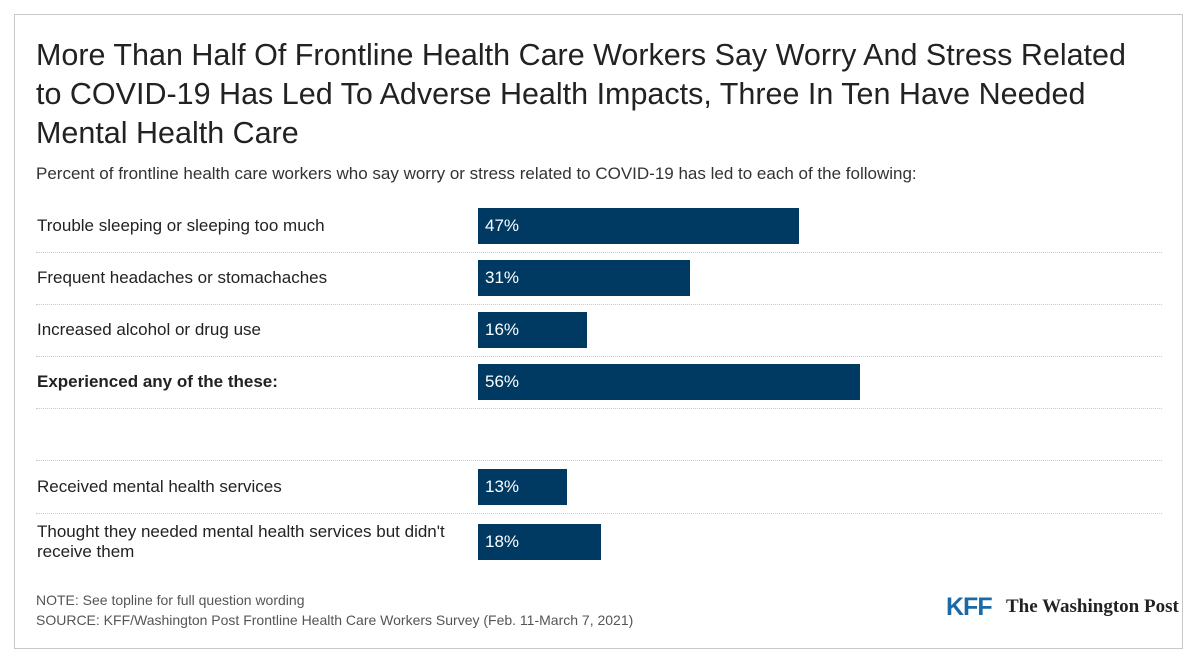  I want to click on category-label: Frequent headaches or stomachaches, so click(182, 277).